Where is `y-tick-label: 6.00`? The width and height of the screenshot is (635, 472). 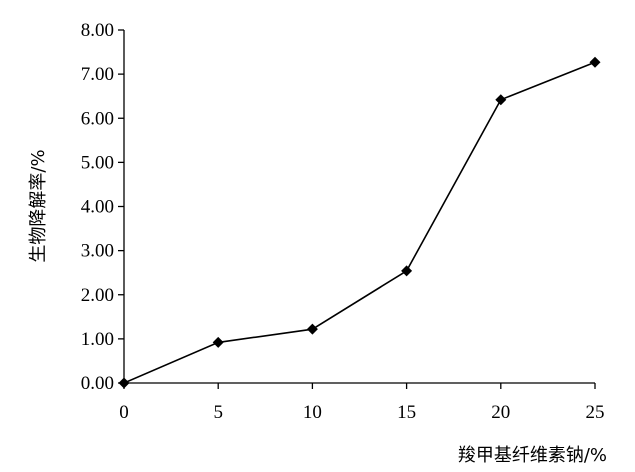 y-tick-label: 6.00 is located at coordinates (97, 118).